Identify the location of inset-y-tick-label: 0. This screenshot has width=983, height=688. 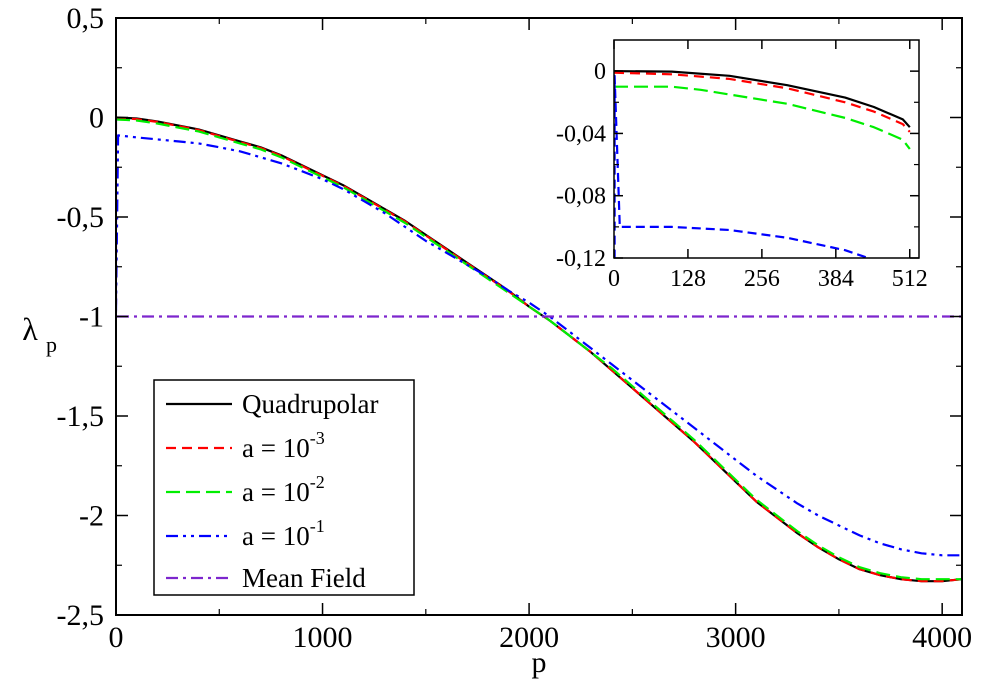
(600, 72).